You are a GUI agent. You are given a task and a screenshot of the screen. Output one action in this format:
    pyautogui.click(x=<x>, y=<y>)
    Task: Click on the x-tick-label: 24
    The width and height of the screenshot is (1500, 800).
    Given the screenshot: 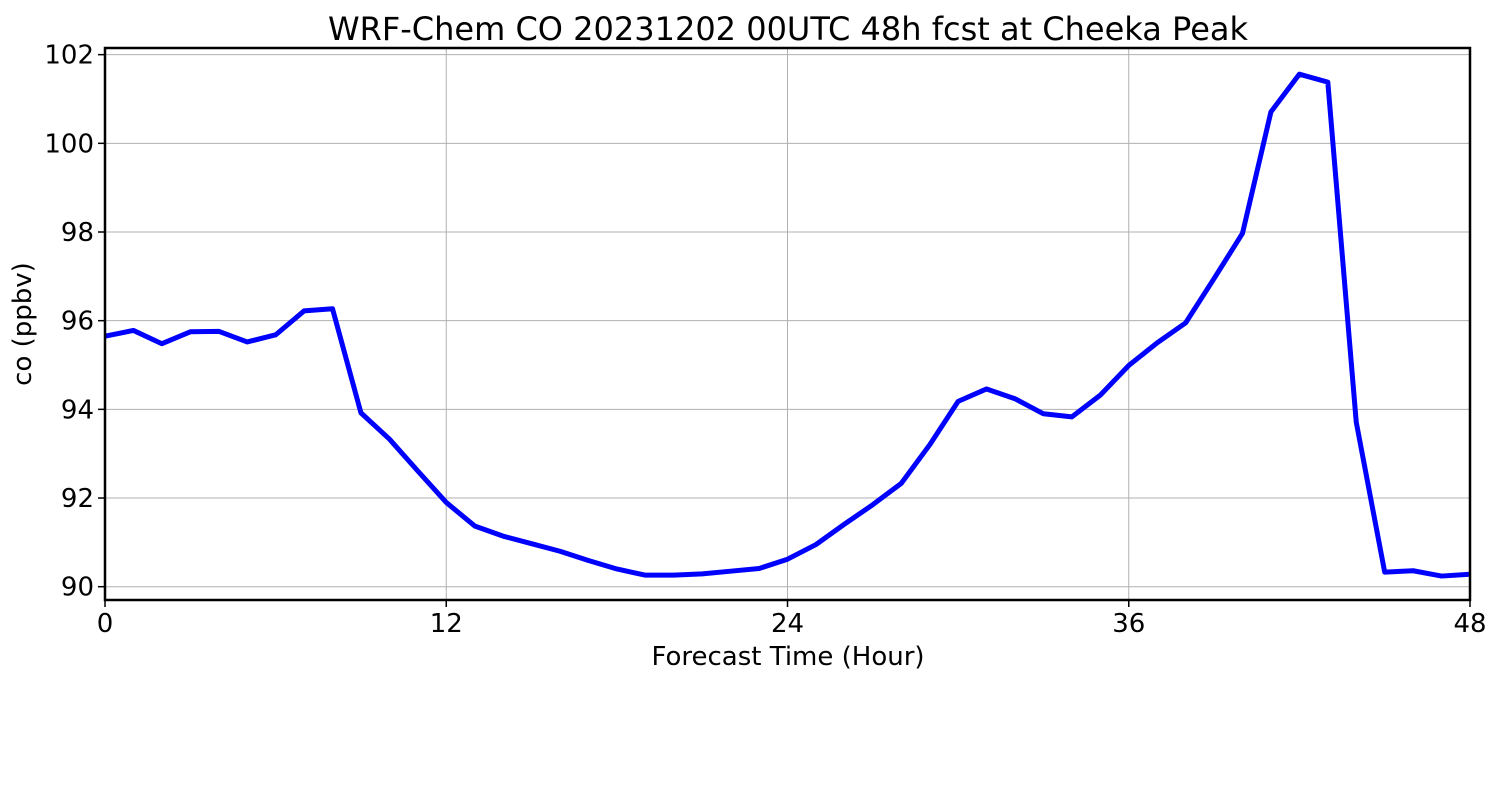 What is the action you would take?
    pyautogui.click(x=787, y=624)
    